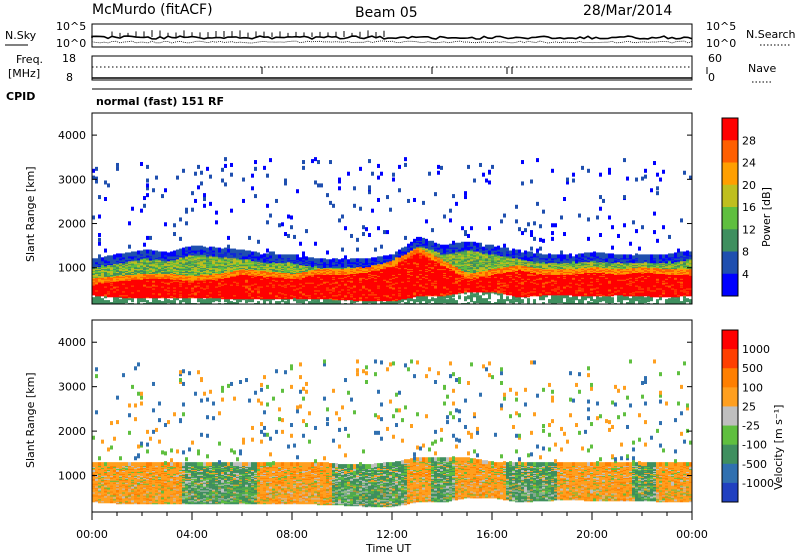 Image resolution: width=800 pixels, height=558 pixels. I want to click on nsky-trace, so click(392, 37).